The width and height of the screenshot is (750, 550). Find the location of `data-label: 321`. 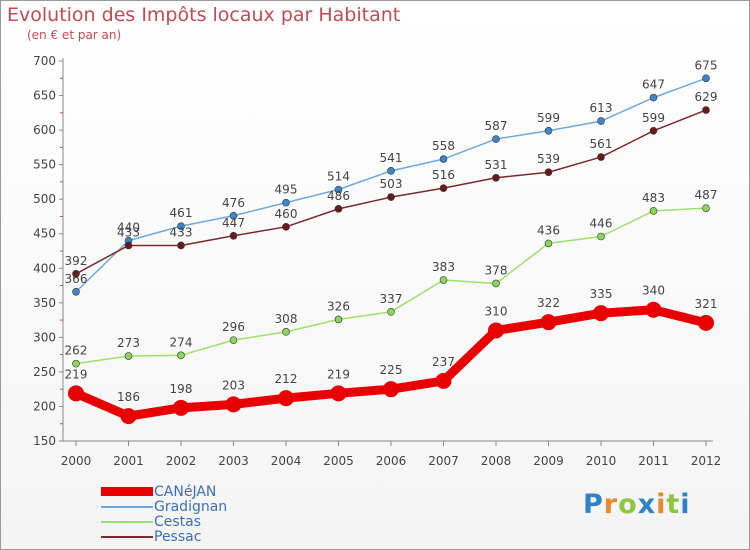

data-label: 321 is located at coordinates (706, 304).